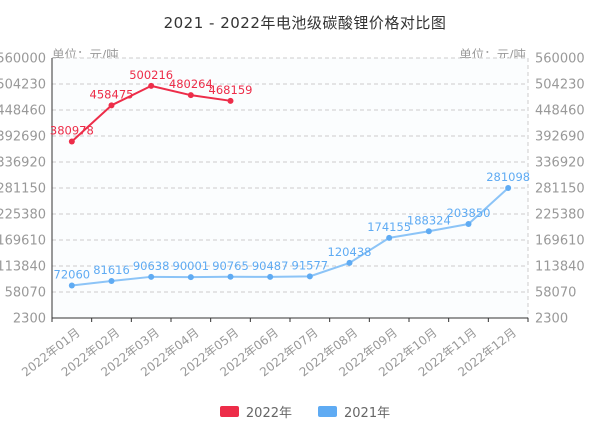 This screenshot has height=436, width=610. Describe the element at coordinates (469, 213) in the screenshot. I see `svg-text: 203850` at that location.